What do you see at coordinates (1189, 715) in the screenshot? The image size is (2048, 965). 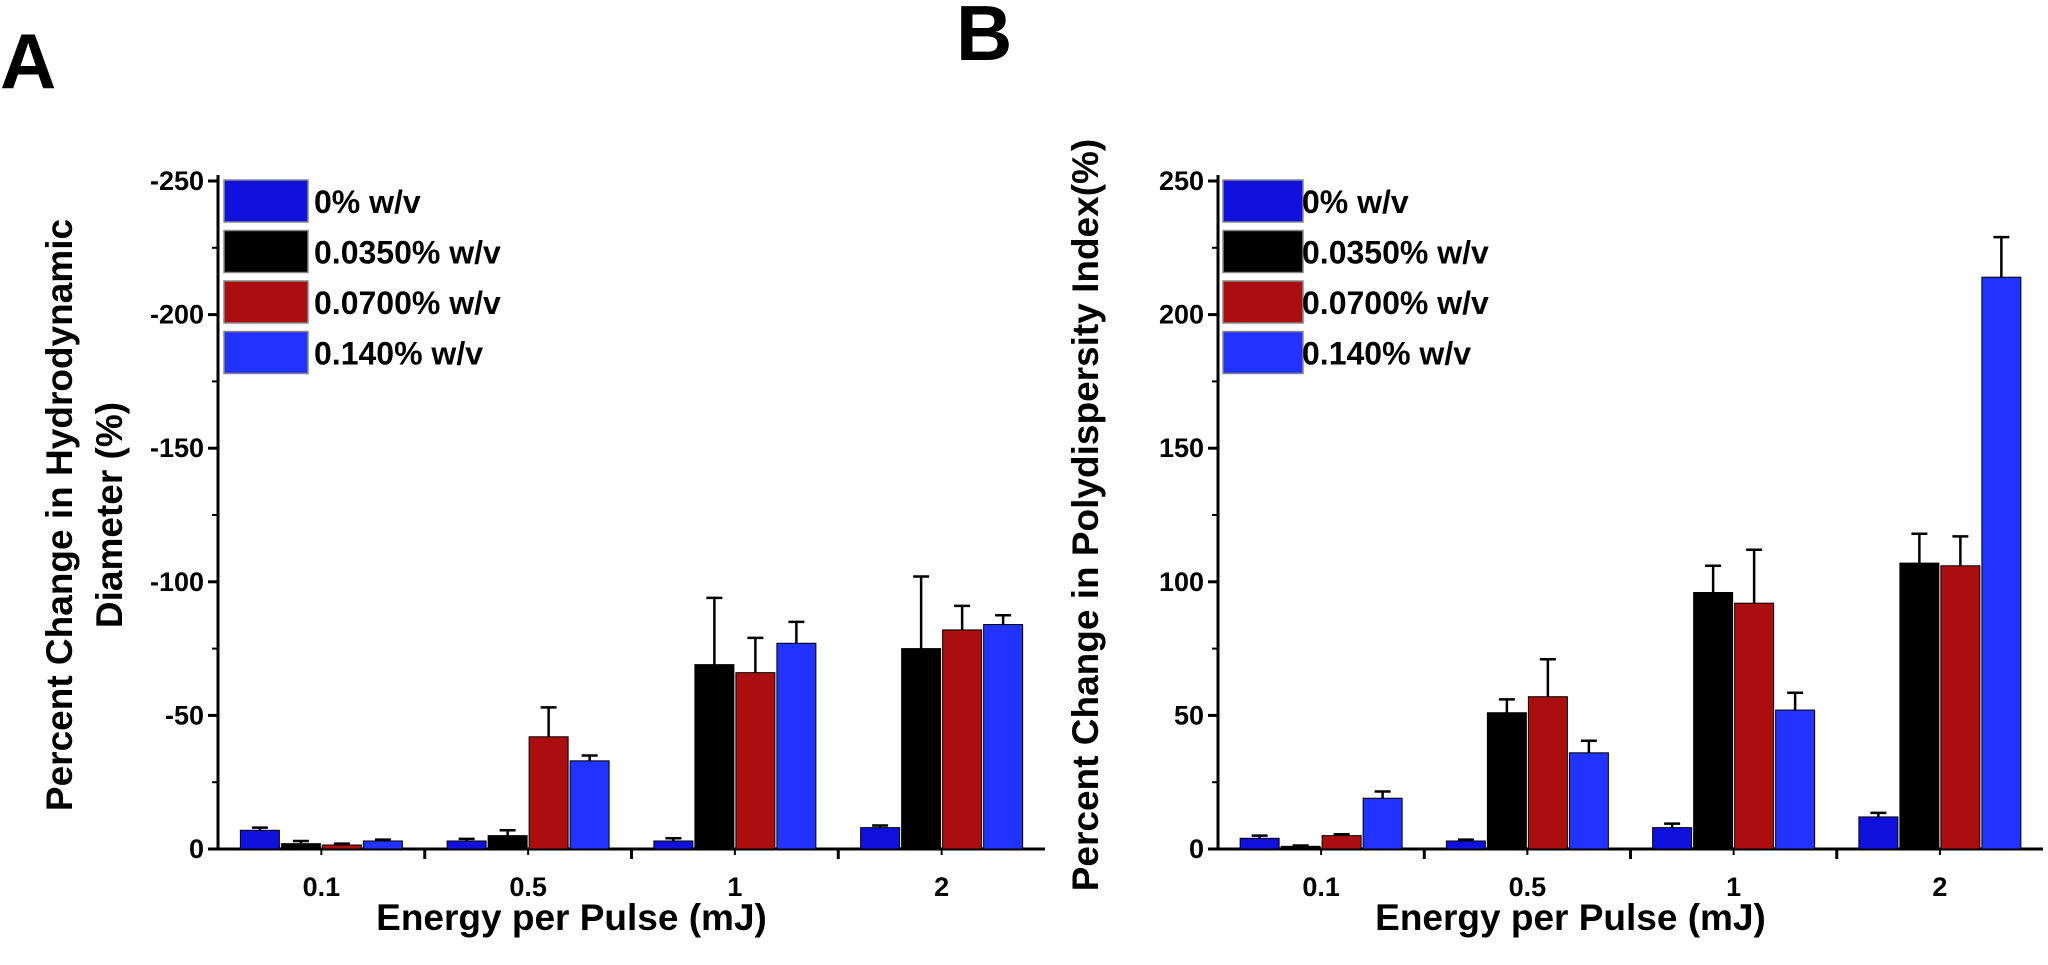 I see `y-tick-label: 50` at bounding box center [1189, 715].